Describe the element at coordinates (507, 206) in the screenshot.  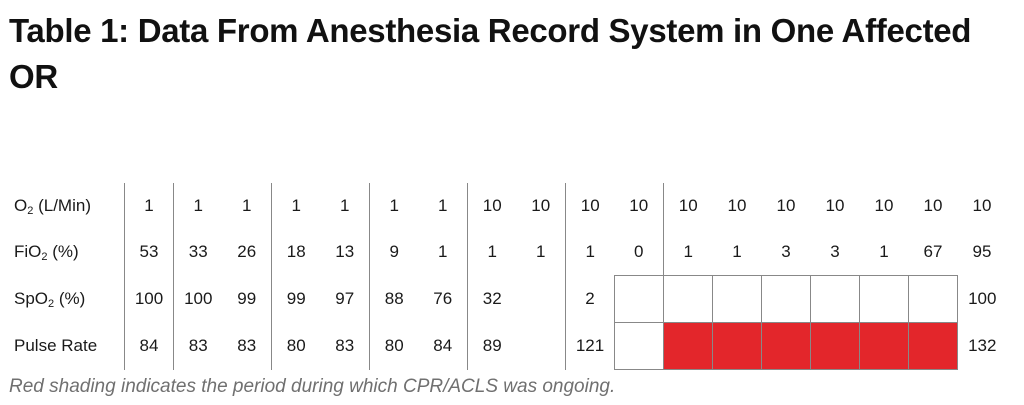
I see `table-row: O2 (L/Min) 1 1 1 1 1 1 1 10 10 10 10 10 10 10 10 10 10 10` at that location.